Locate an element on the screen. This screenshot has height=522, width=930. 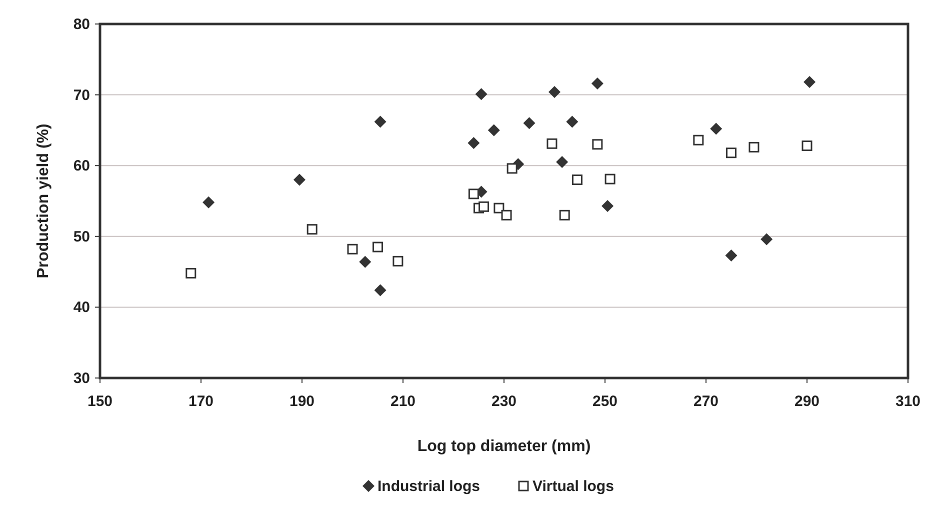
y-tick-label: 30 is located at coordinates (81, 378).